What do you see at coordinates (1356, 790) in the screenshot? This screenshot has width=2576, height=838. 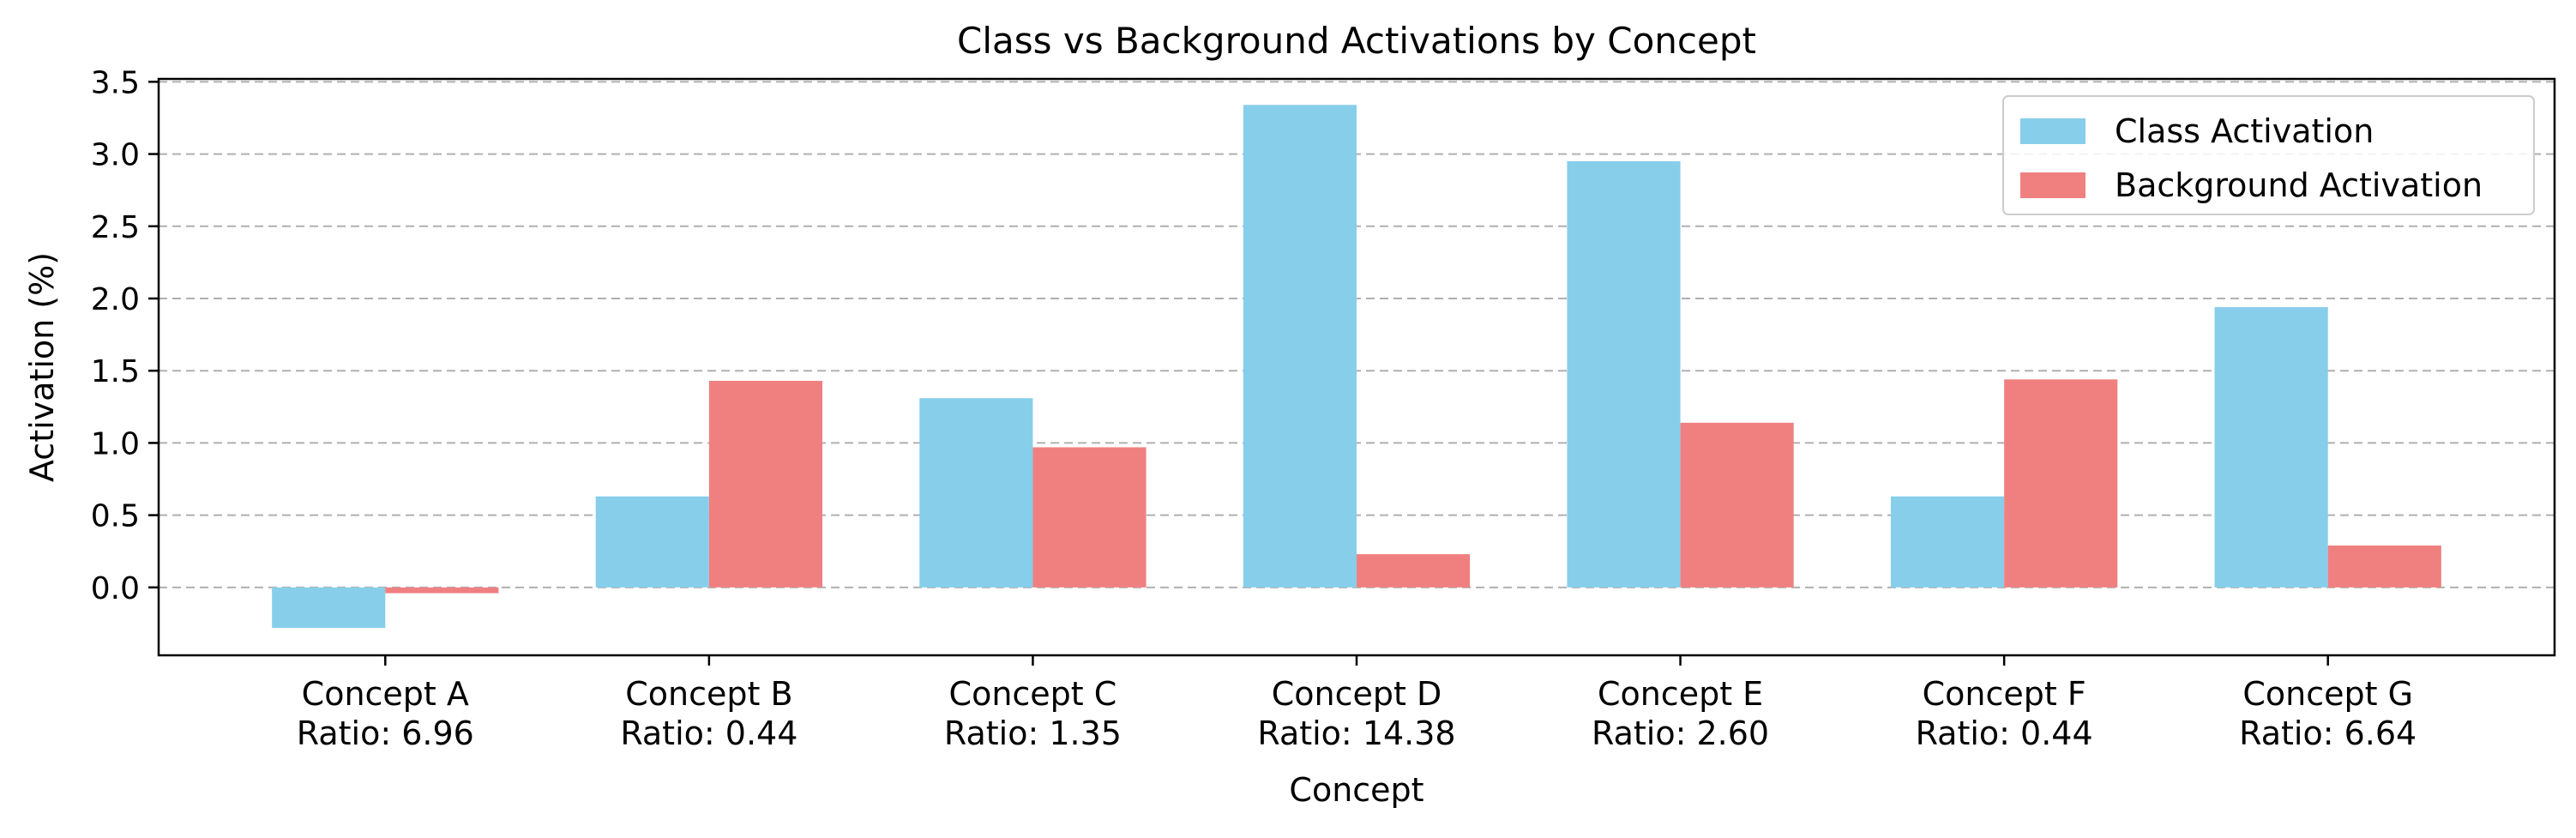 I see `x-axis-label: Concept` at bounding box center [1356, 790].